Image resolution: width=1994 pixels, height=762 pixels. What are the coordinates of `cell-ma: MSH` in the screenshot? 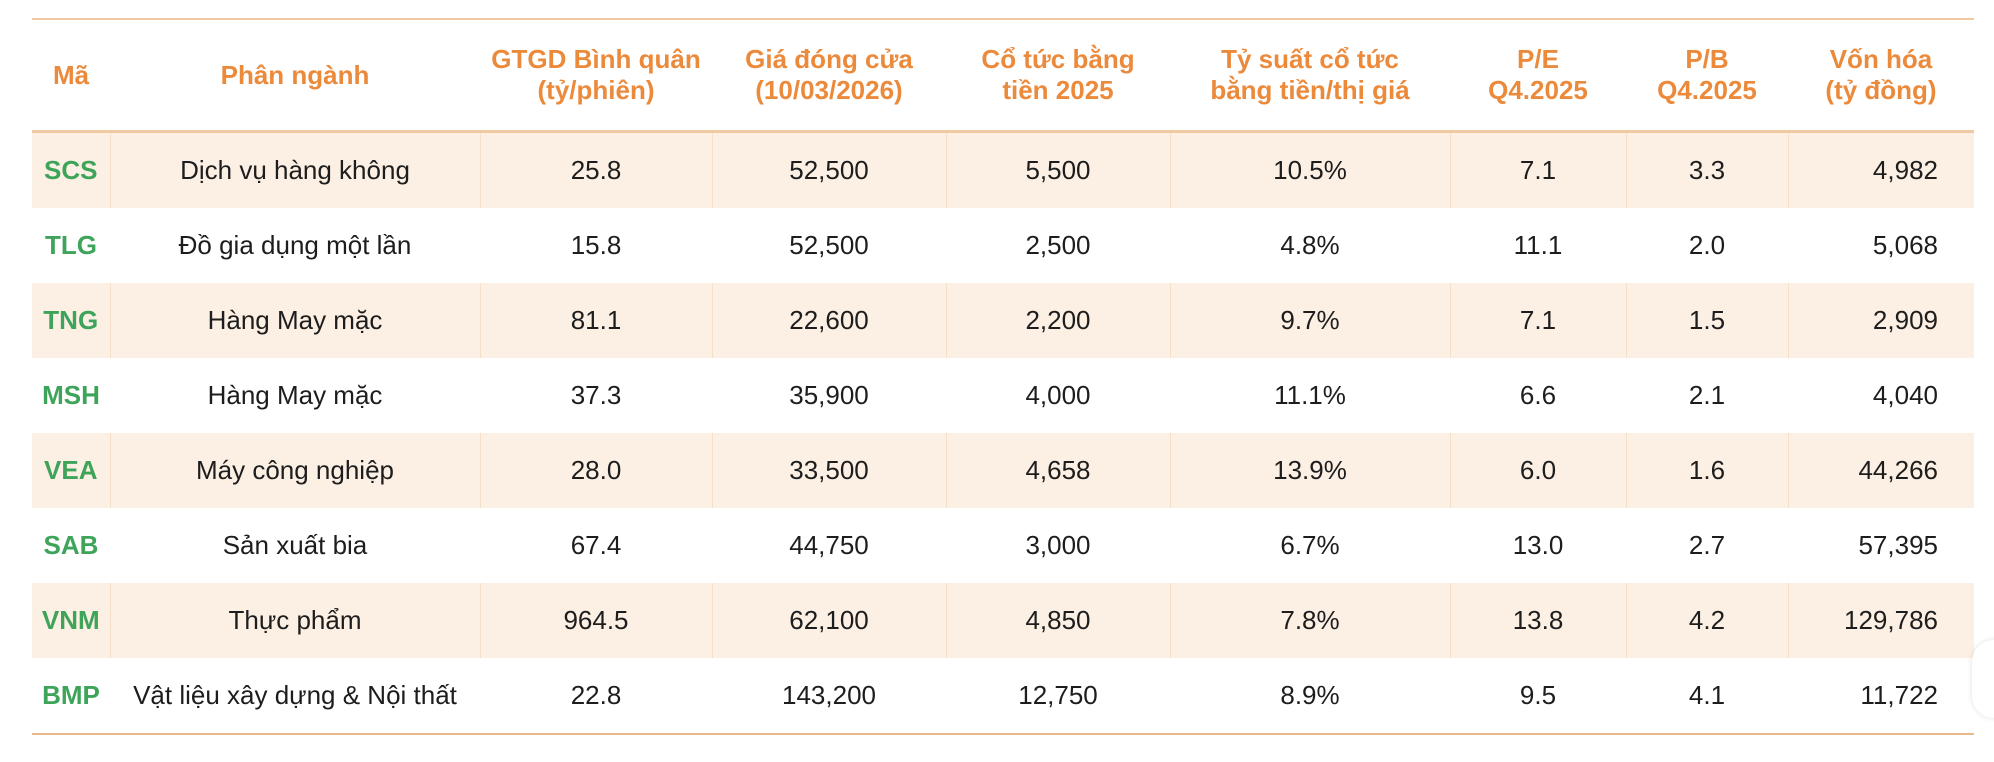 It's located at (71, 395).